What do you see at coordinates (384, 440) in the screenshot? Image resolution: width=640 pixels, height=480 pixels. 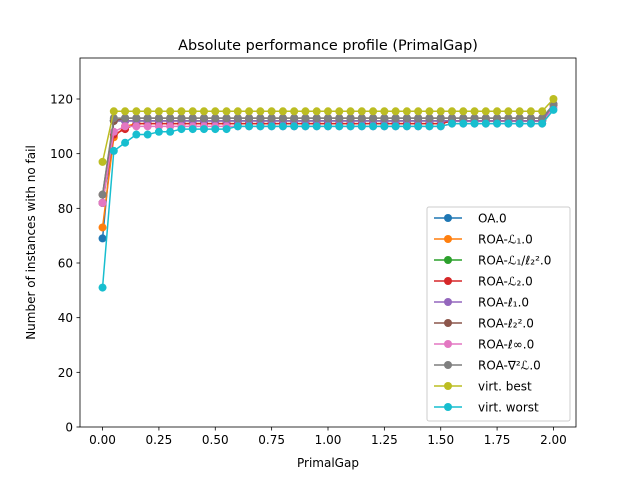 I see `x-tick-label: 1.25` at bounding box center [384, 440].